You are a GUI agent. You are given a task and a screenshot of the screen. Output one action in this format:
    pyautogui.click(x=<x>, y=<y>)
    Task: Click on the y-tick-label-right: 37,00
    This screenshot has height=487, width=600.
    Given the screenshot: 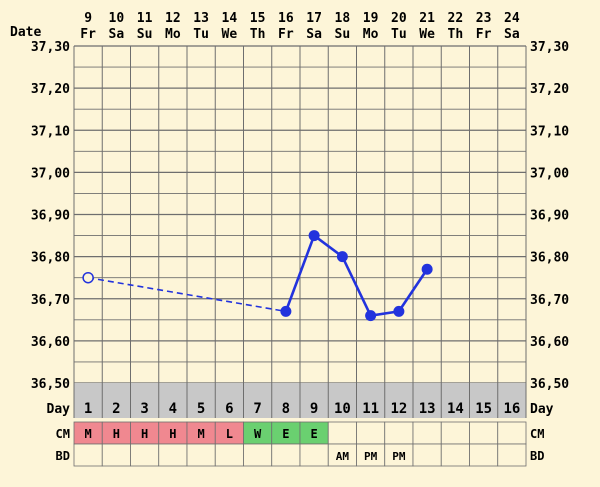 What is the action you would take?
    pyautogui.click(x=549, y=173)
    